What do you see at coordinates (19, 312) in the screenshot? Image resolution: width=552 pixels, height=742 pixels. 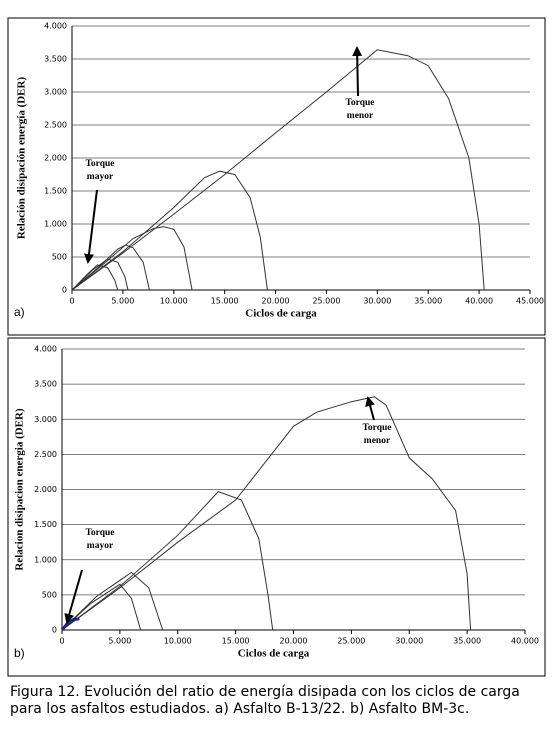 I see `panel-label: a)` at bounding box center [19, 312].